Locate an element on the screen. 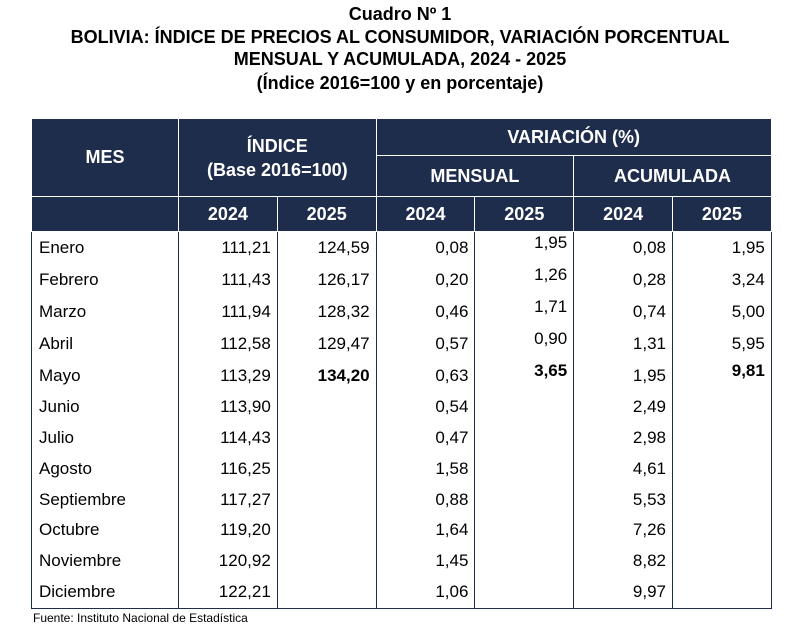 Image resolution: width=800 pixels, height=638 pixels. cell-indice-2024: 111,43 is located at coordinates (228, 279).